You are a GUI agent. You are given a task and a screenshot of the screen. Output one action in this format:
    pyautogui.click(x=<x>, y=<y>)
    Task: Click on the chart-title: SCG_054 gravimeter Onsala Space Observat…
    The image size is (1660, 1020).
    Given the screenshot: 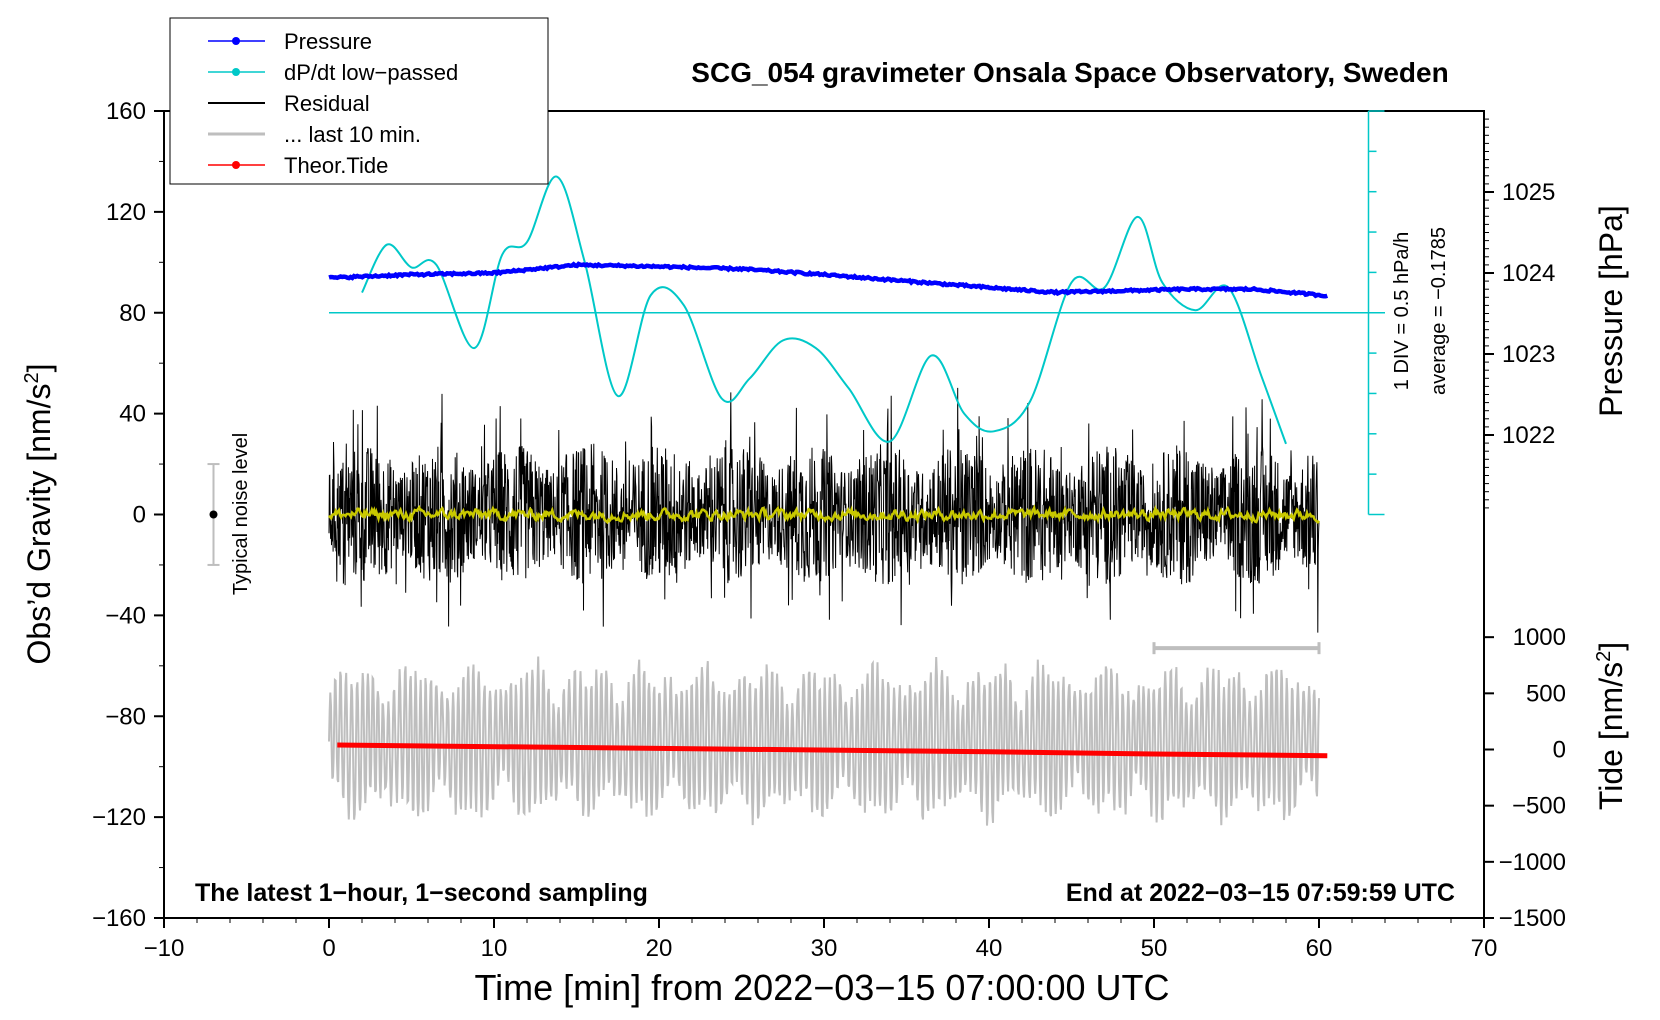 What is the action you would take?
    pyautogui.click(x=1069, y=72)
    